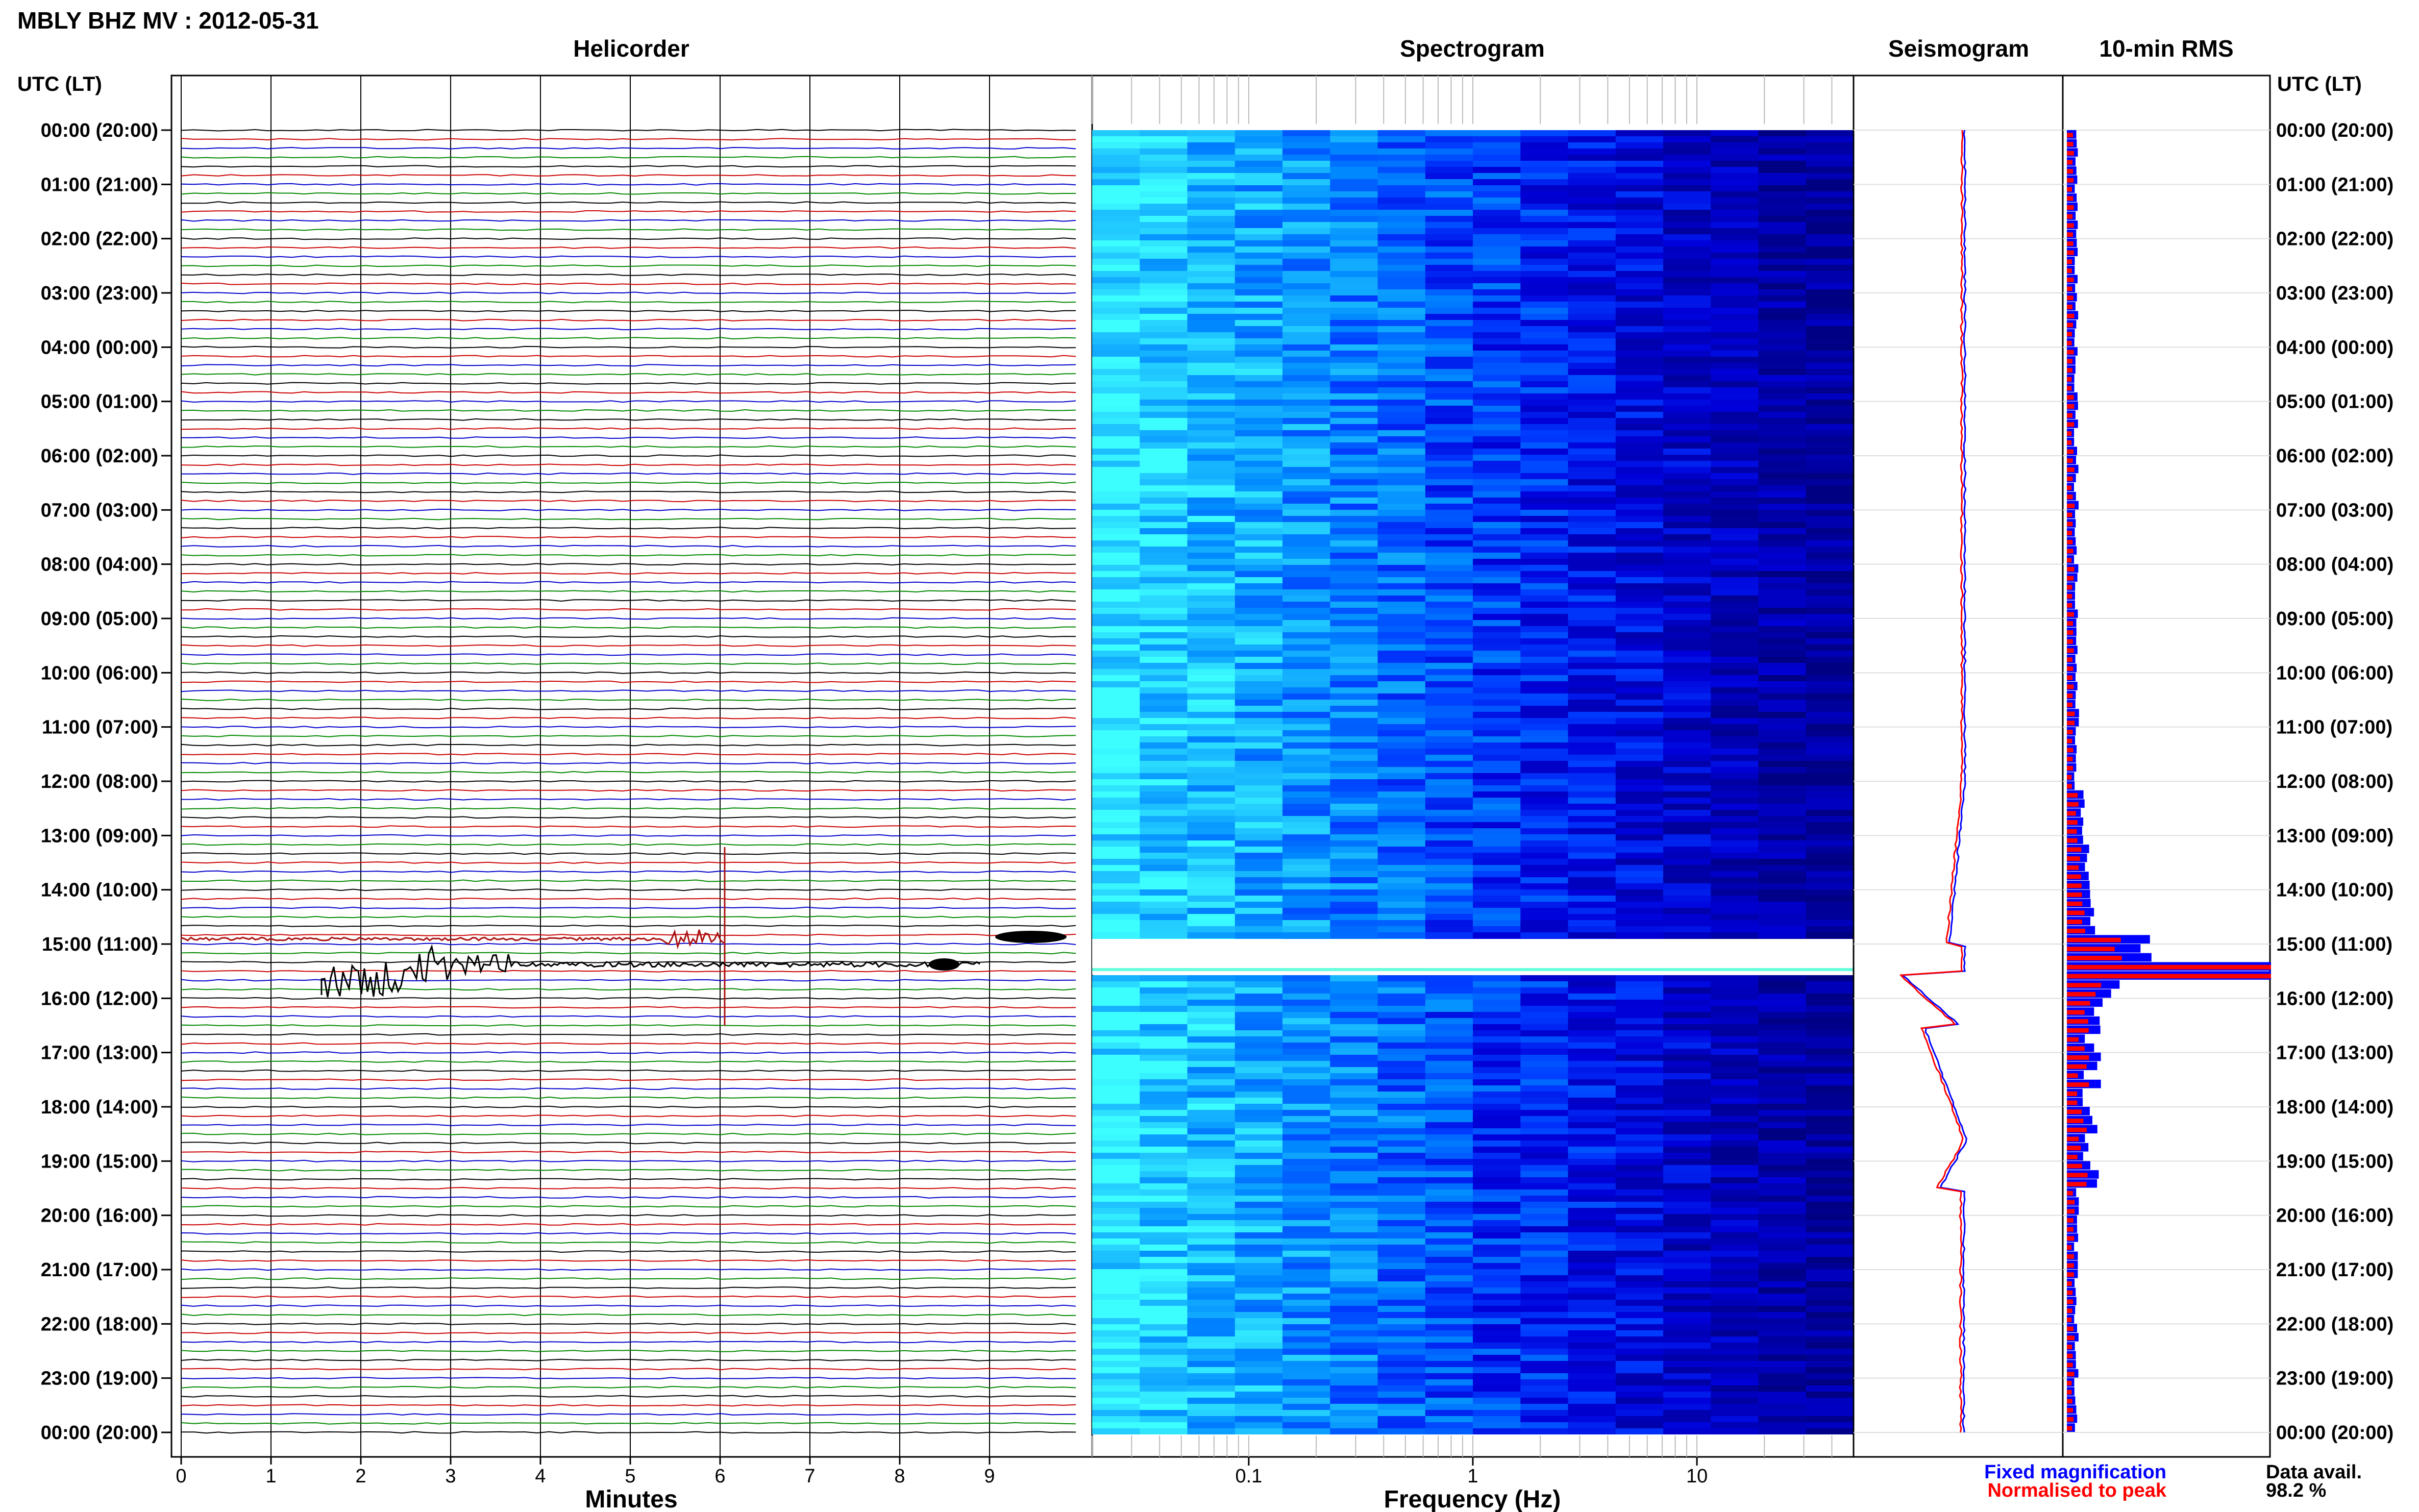 The height and width of the screenshot is (1512, 2419). I want to click on helicorder-event-trace, so click(452, 939).